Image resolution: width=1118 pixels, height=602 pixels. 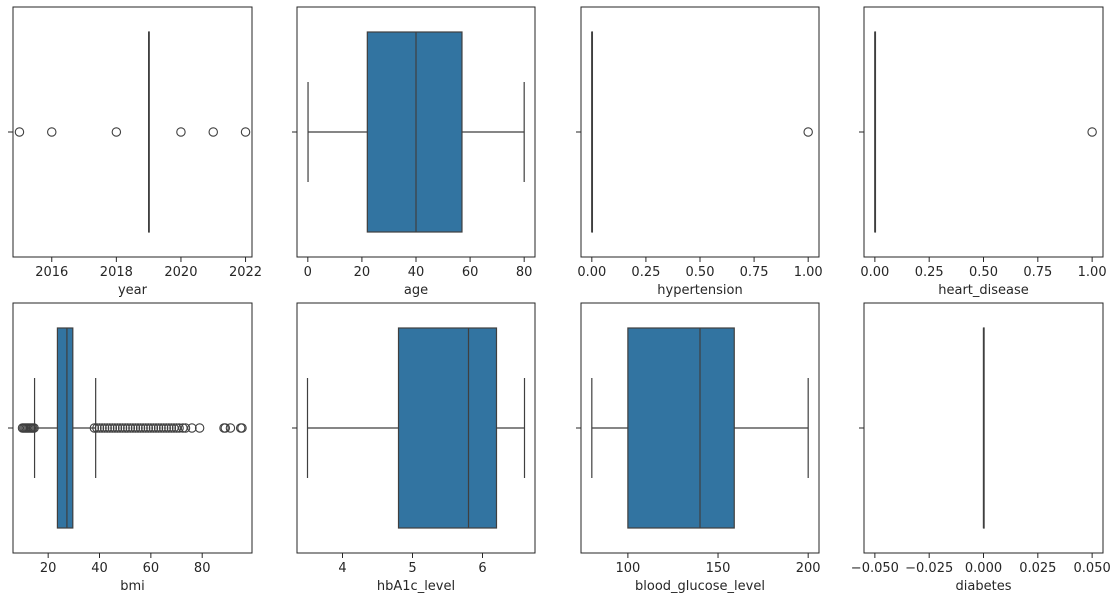 I want to click on x-tick-label: 100, so click(x=627, y=568).